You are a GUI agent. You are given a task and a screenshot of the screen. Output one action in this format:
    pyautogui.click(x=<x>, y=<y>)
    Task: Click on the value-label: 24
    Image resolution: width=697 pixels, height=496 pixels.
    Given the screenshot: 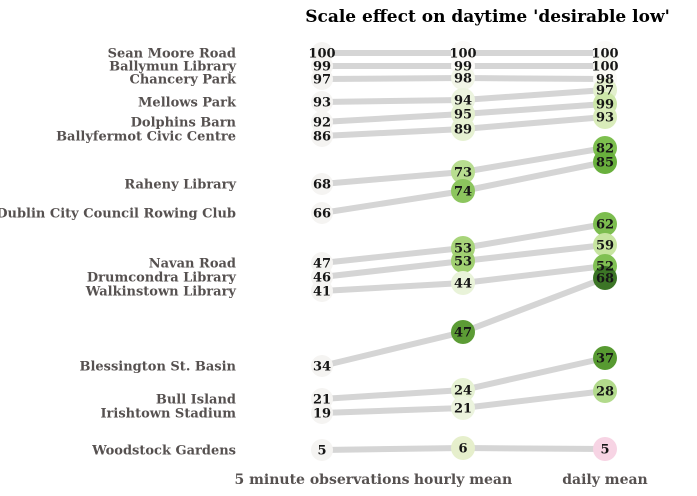 What is the action you would take?
    pyautogui.click(x=463, y=391)
    